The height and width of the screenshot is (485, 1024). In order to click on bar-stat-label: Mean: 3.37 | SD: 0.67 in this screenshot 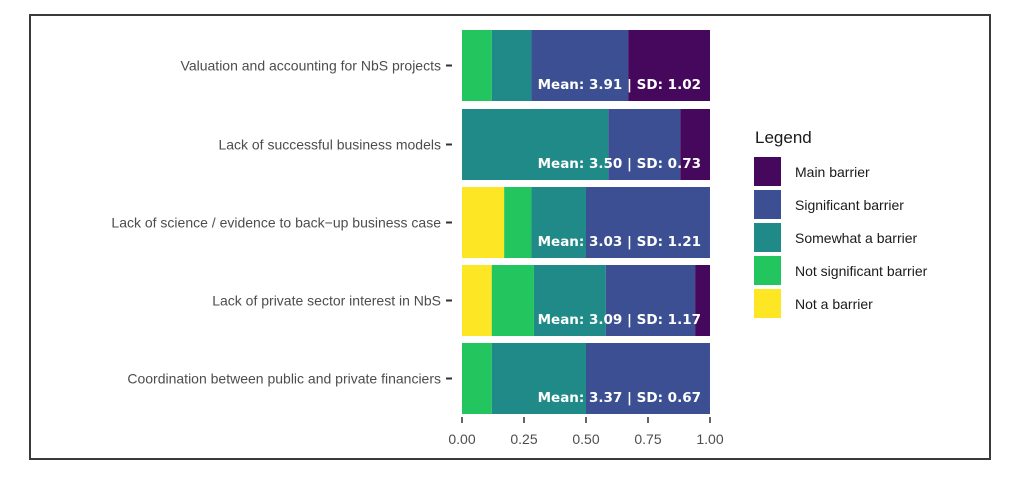, I will do `click(619, 398)`.